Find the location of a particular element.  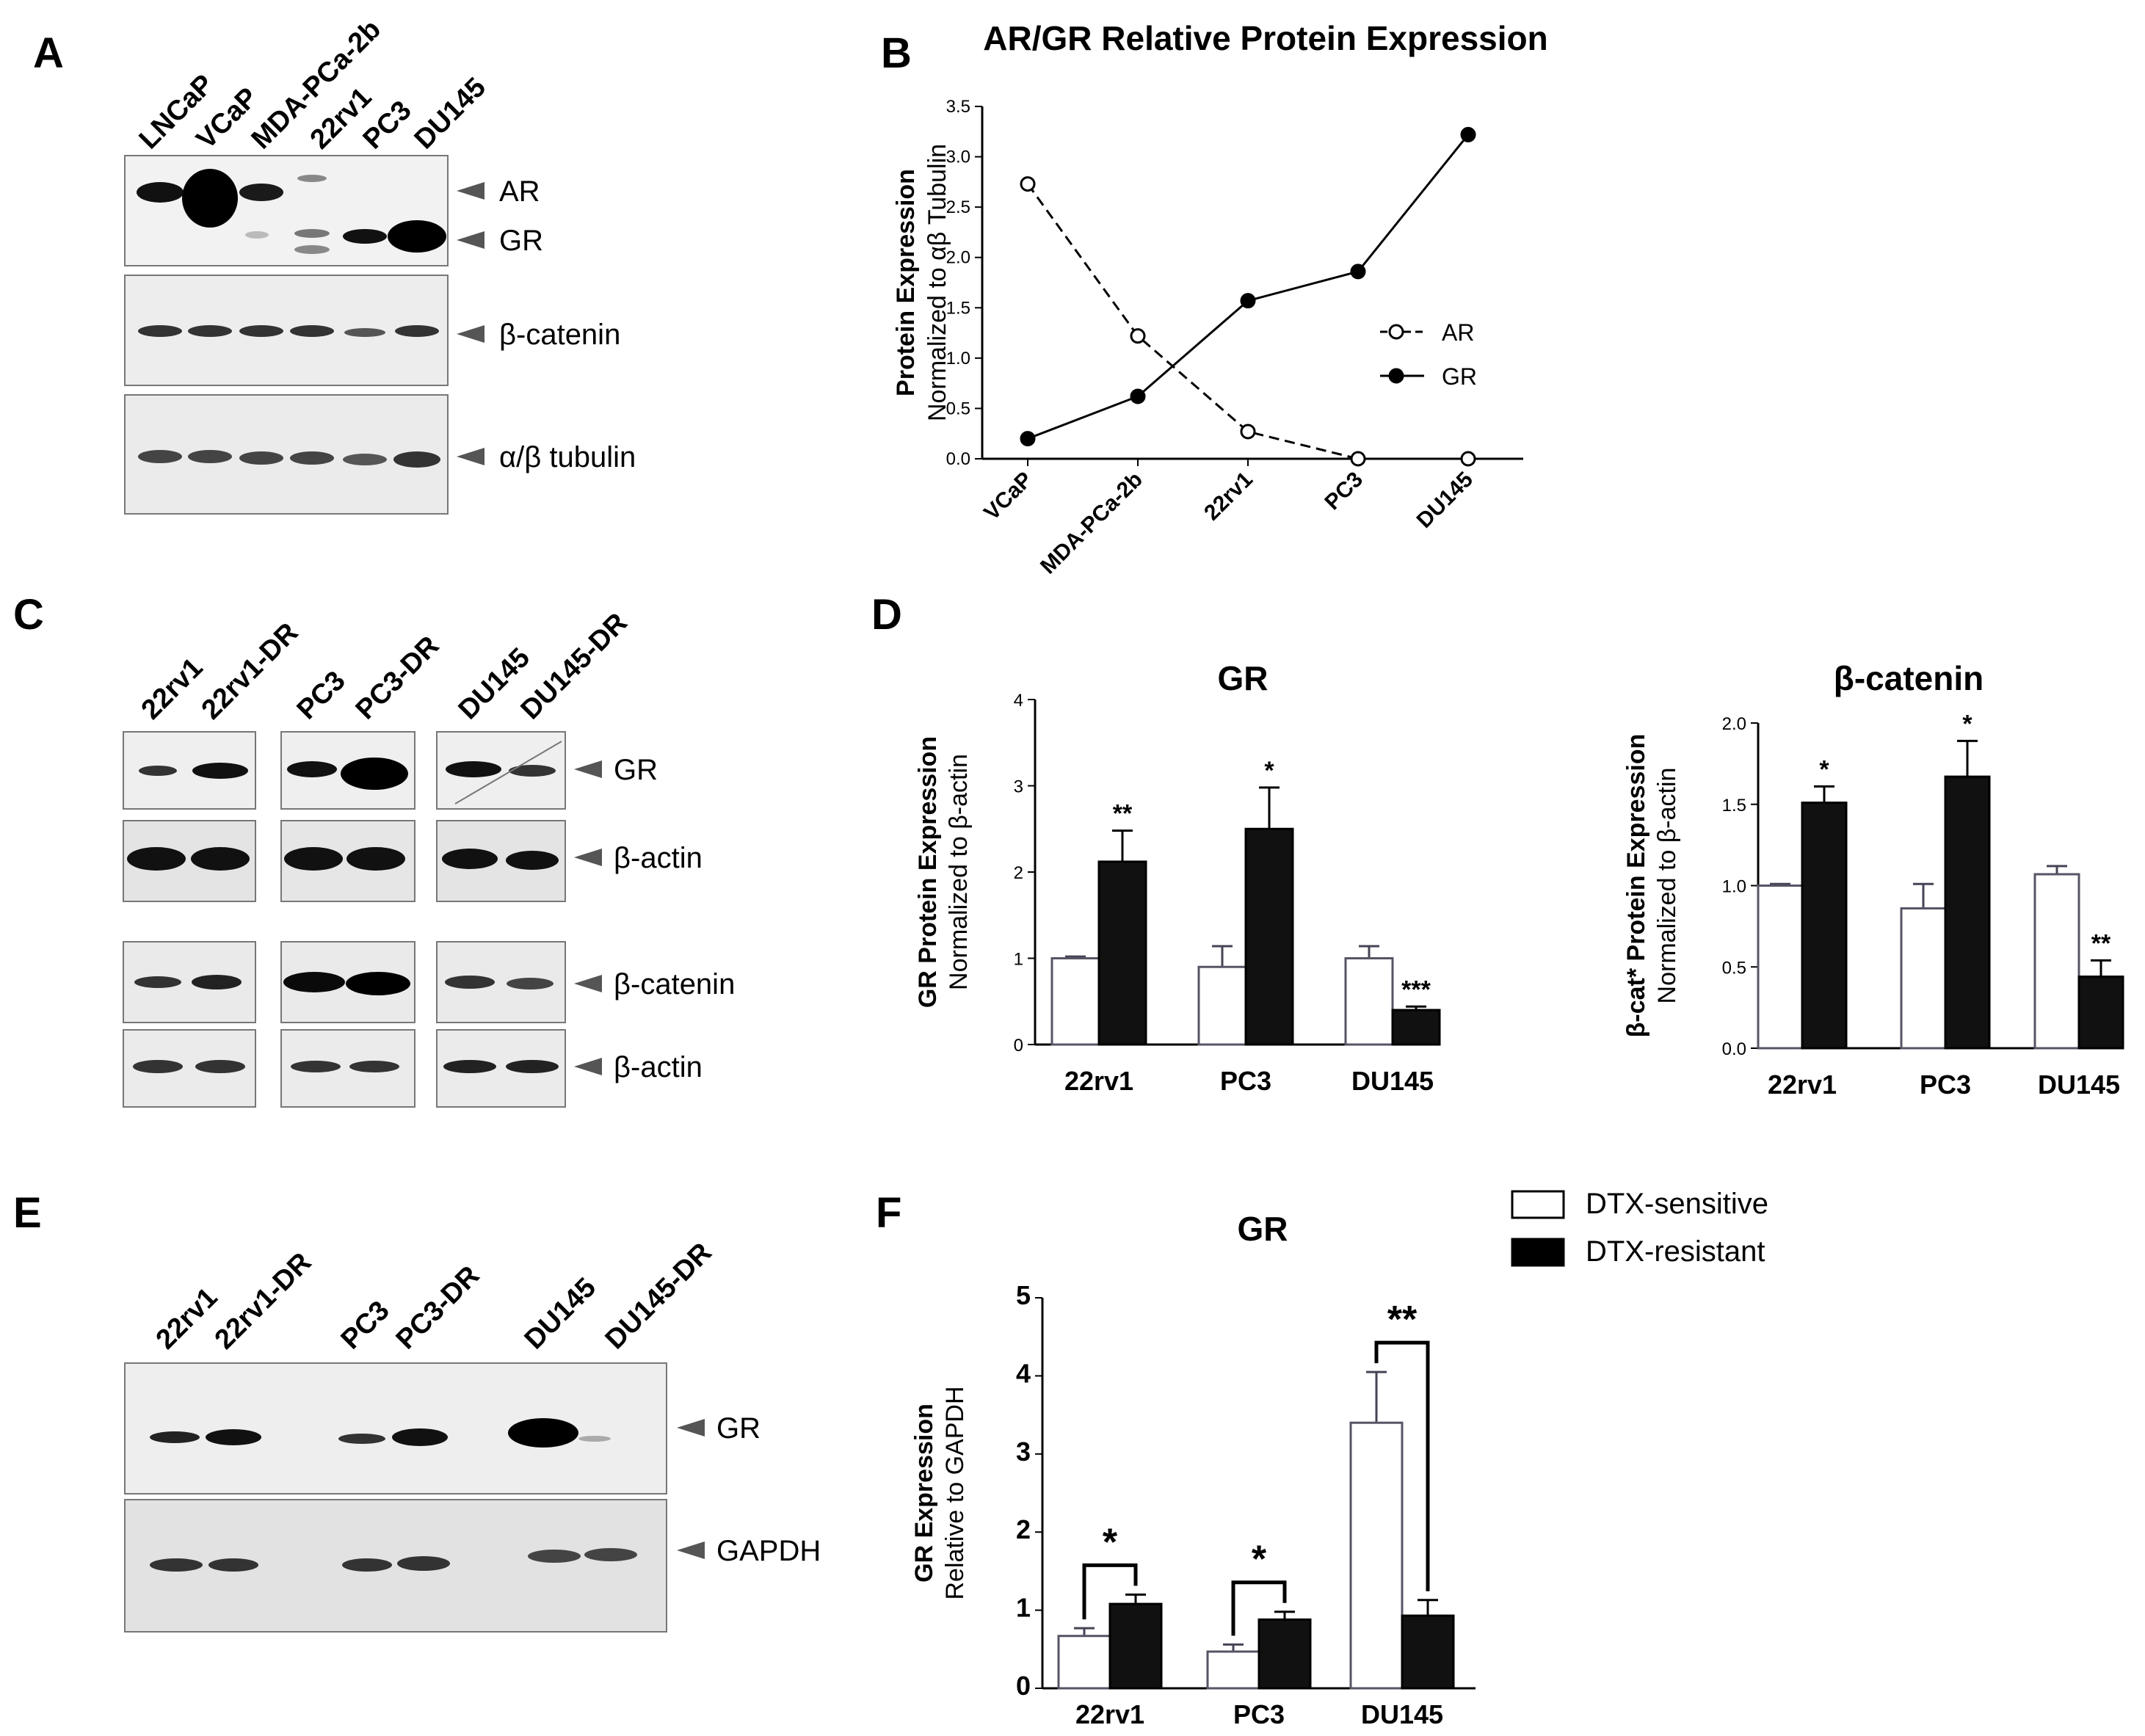

legend-label-sensitive: DTX-sensitive is located at coordinates (1677, 1204).